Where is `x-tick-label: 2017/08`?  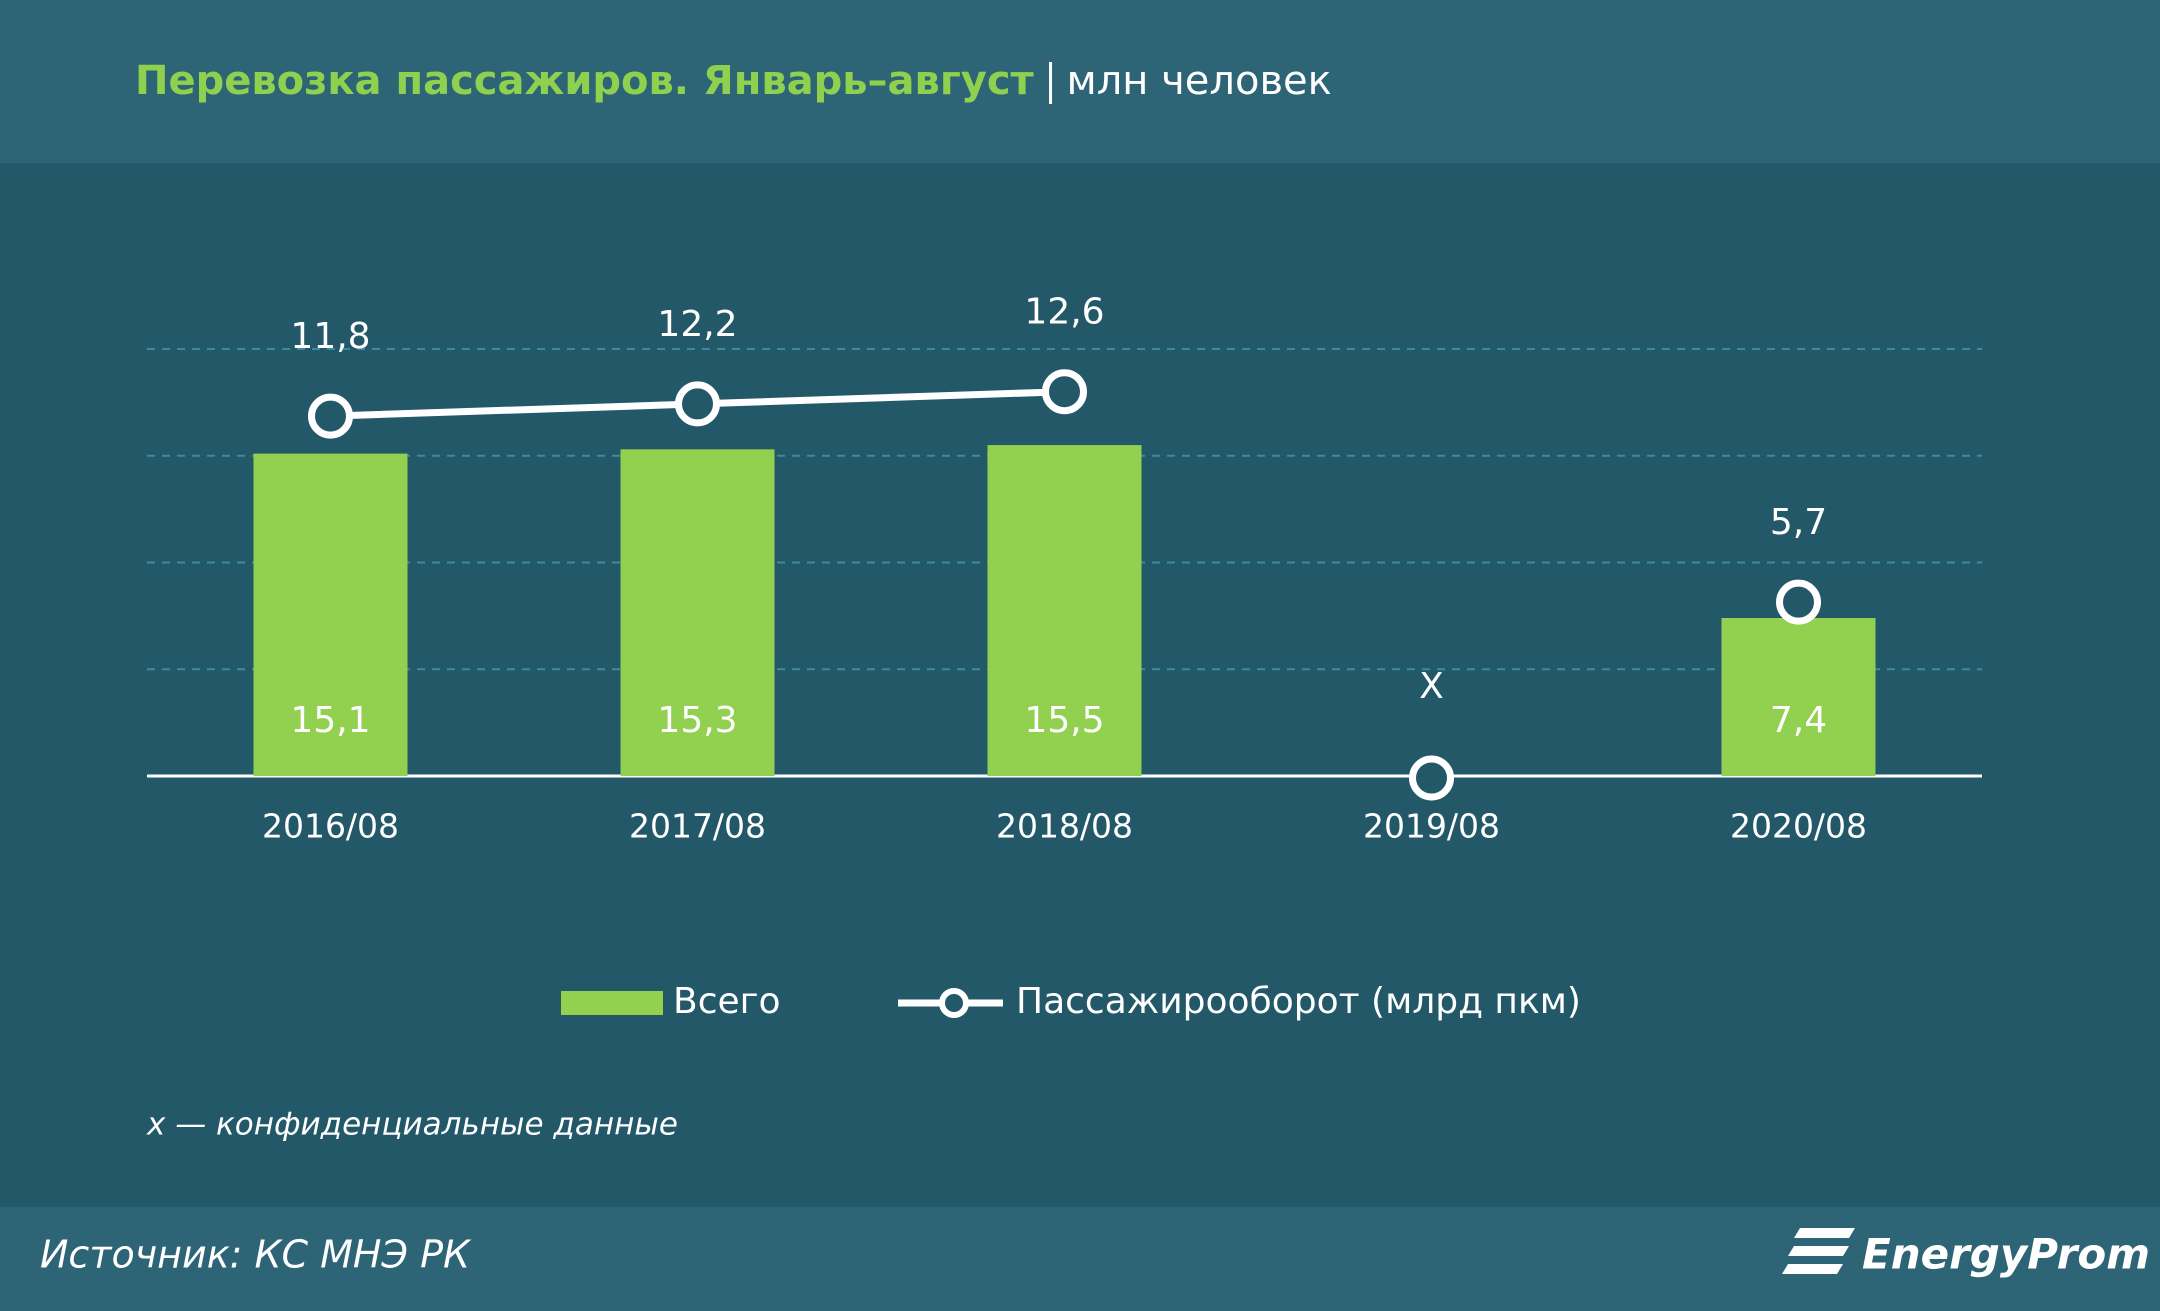 x-tick-label: 2017/08 is located at coordinates (697, 826).